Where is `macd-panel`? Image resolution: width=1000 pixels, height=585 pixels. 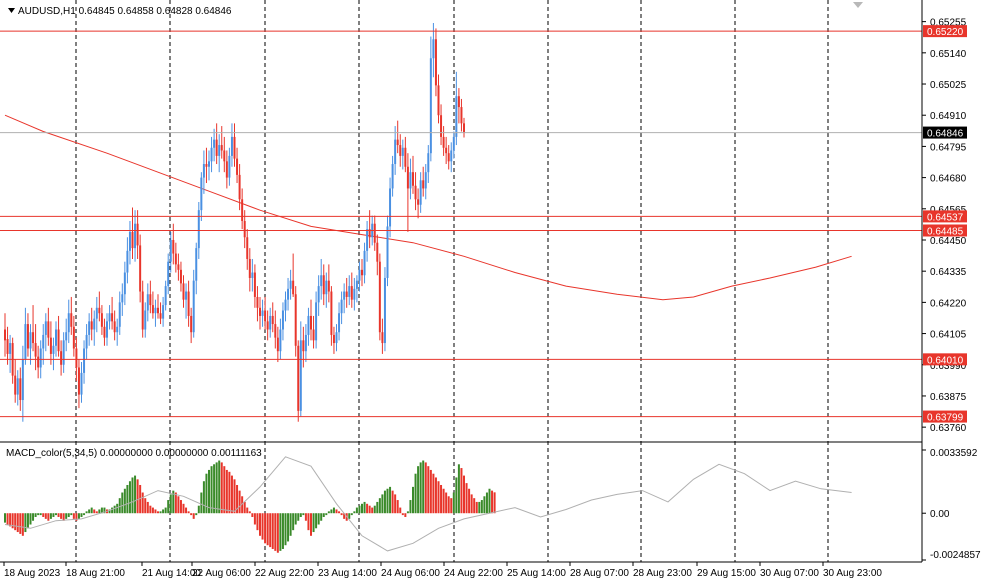 macd-panel is located at coordinates (428, 504).